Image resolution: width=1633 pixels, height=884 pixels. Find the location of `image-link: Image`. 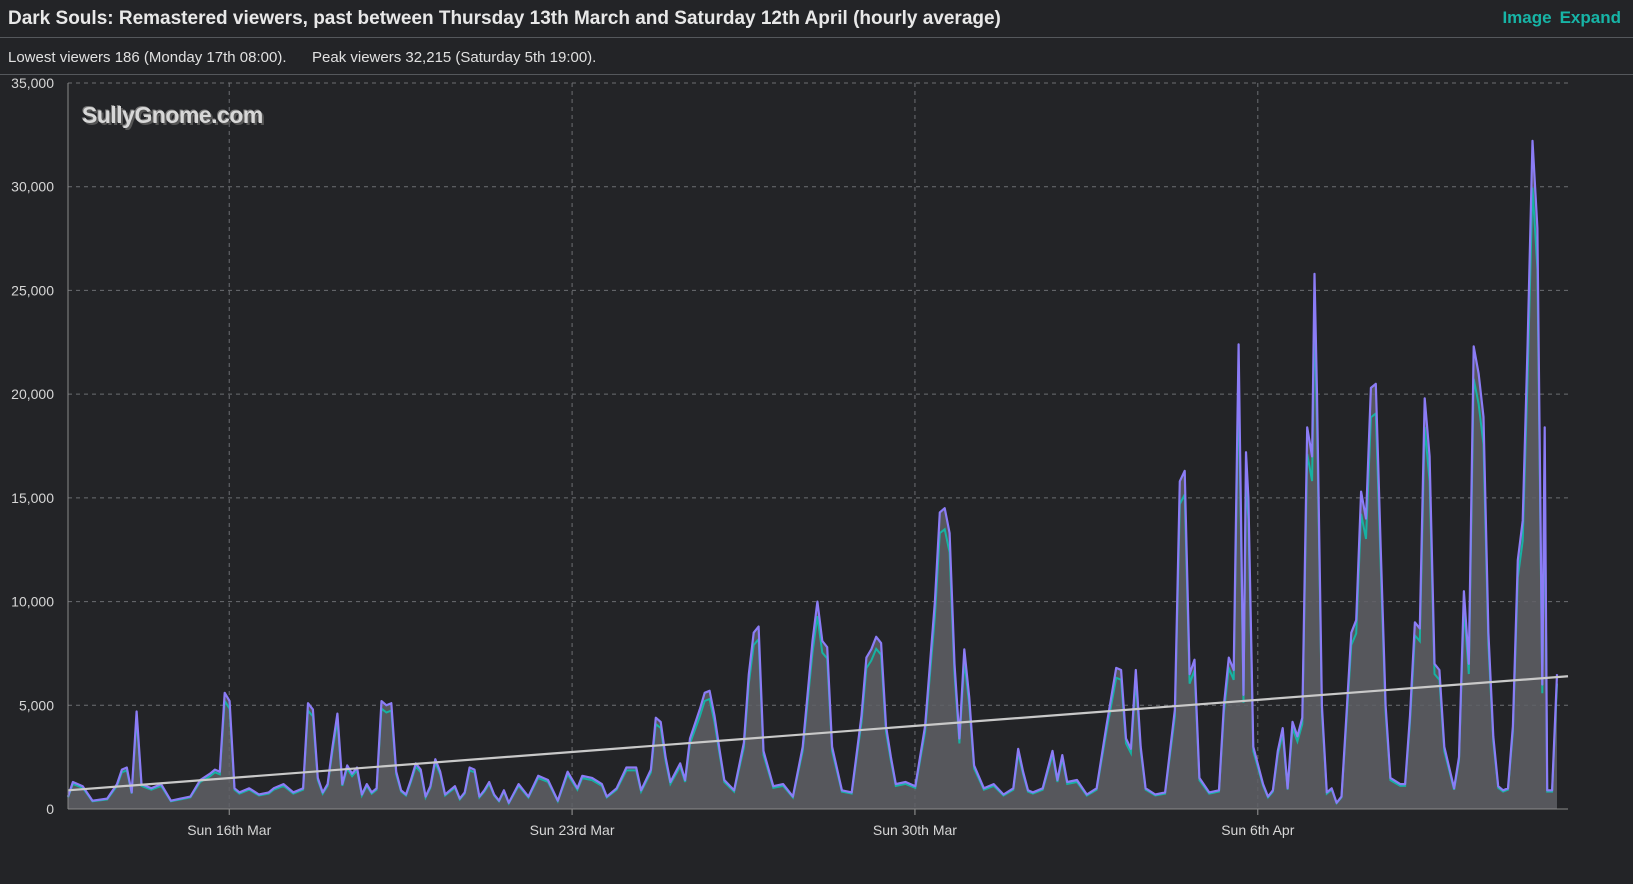

image-link: Image is located at coordinates (1527, 17).